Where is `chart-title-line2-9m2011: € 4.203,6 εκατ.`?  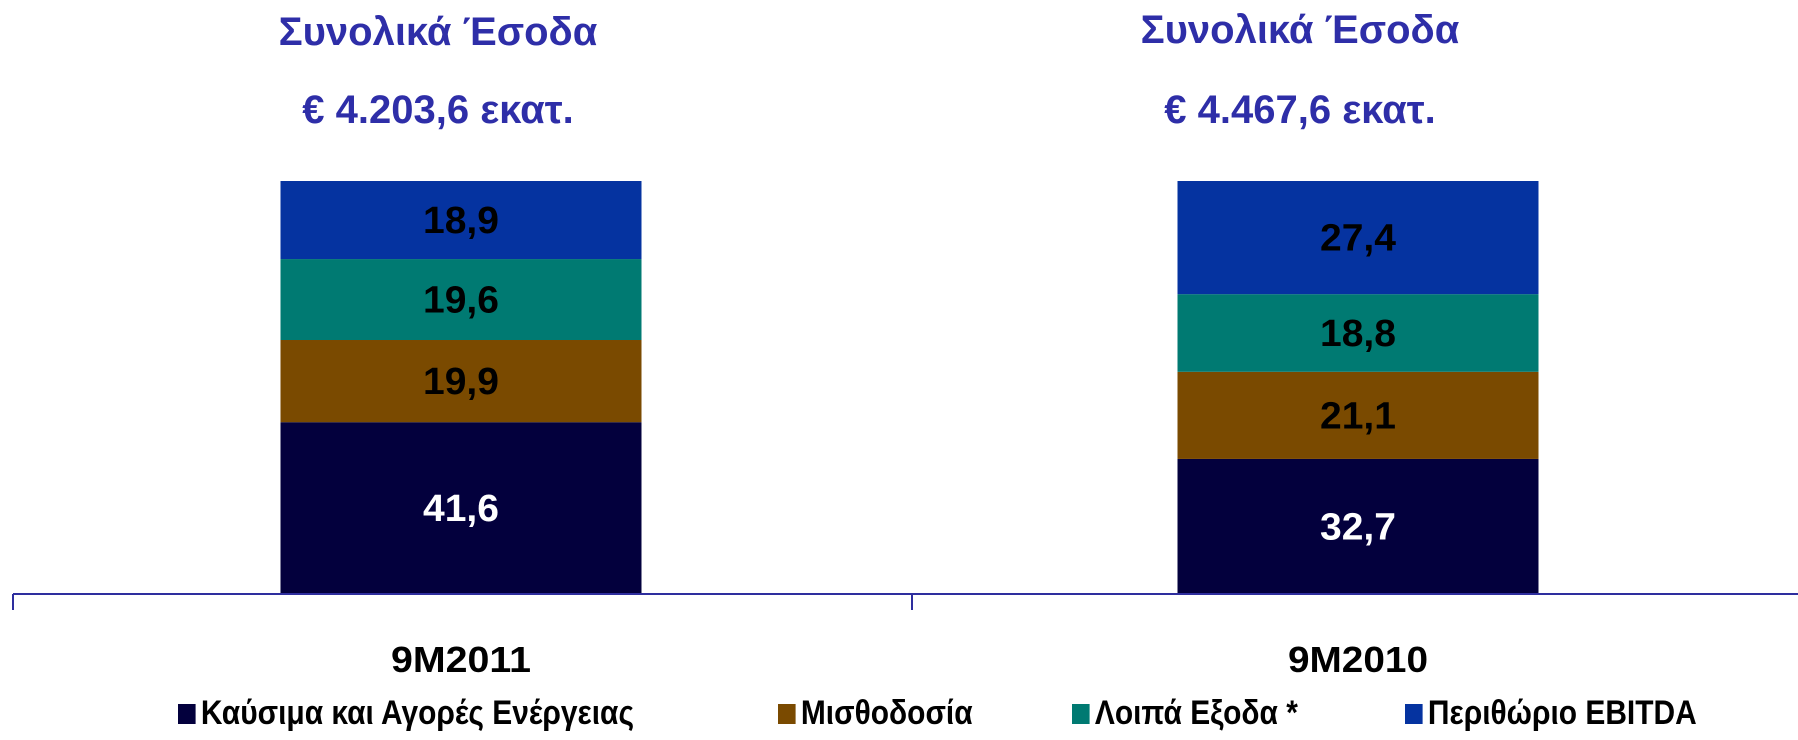 chart-title-line2-9m2011: € 4.203,6 εκατ. is located at coordinates (438, 110).